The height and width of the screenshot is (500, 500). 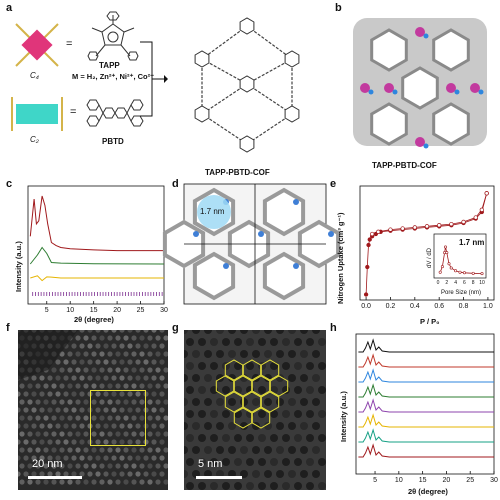 I want to click on inset-peak-label: 1.7 nm, so click(x=471, y=242).